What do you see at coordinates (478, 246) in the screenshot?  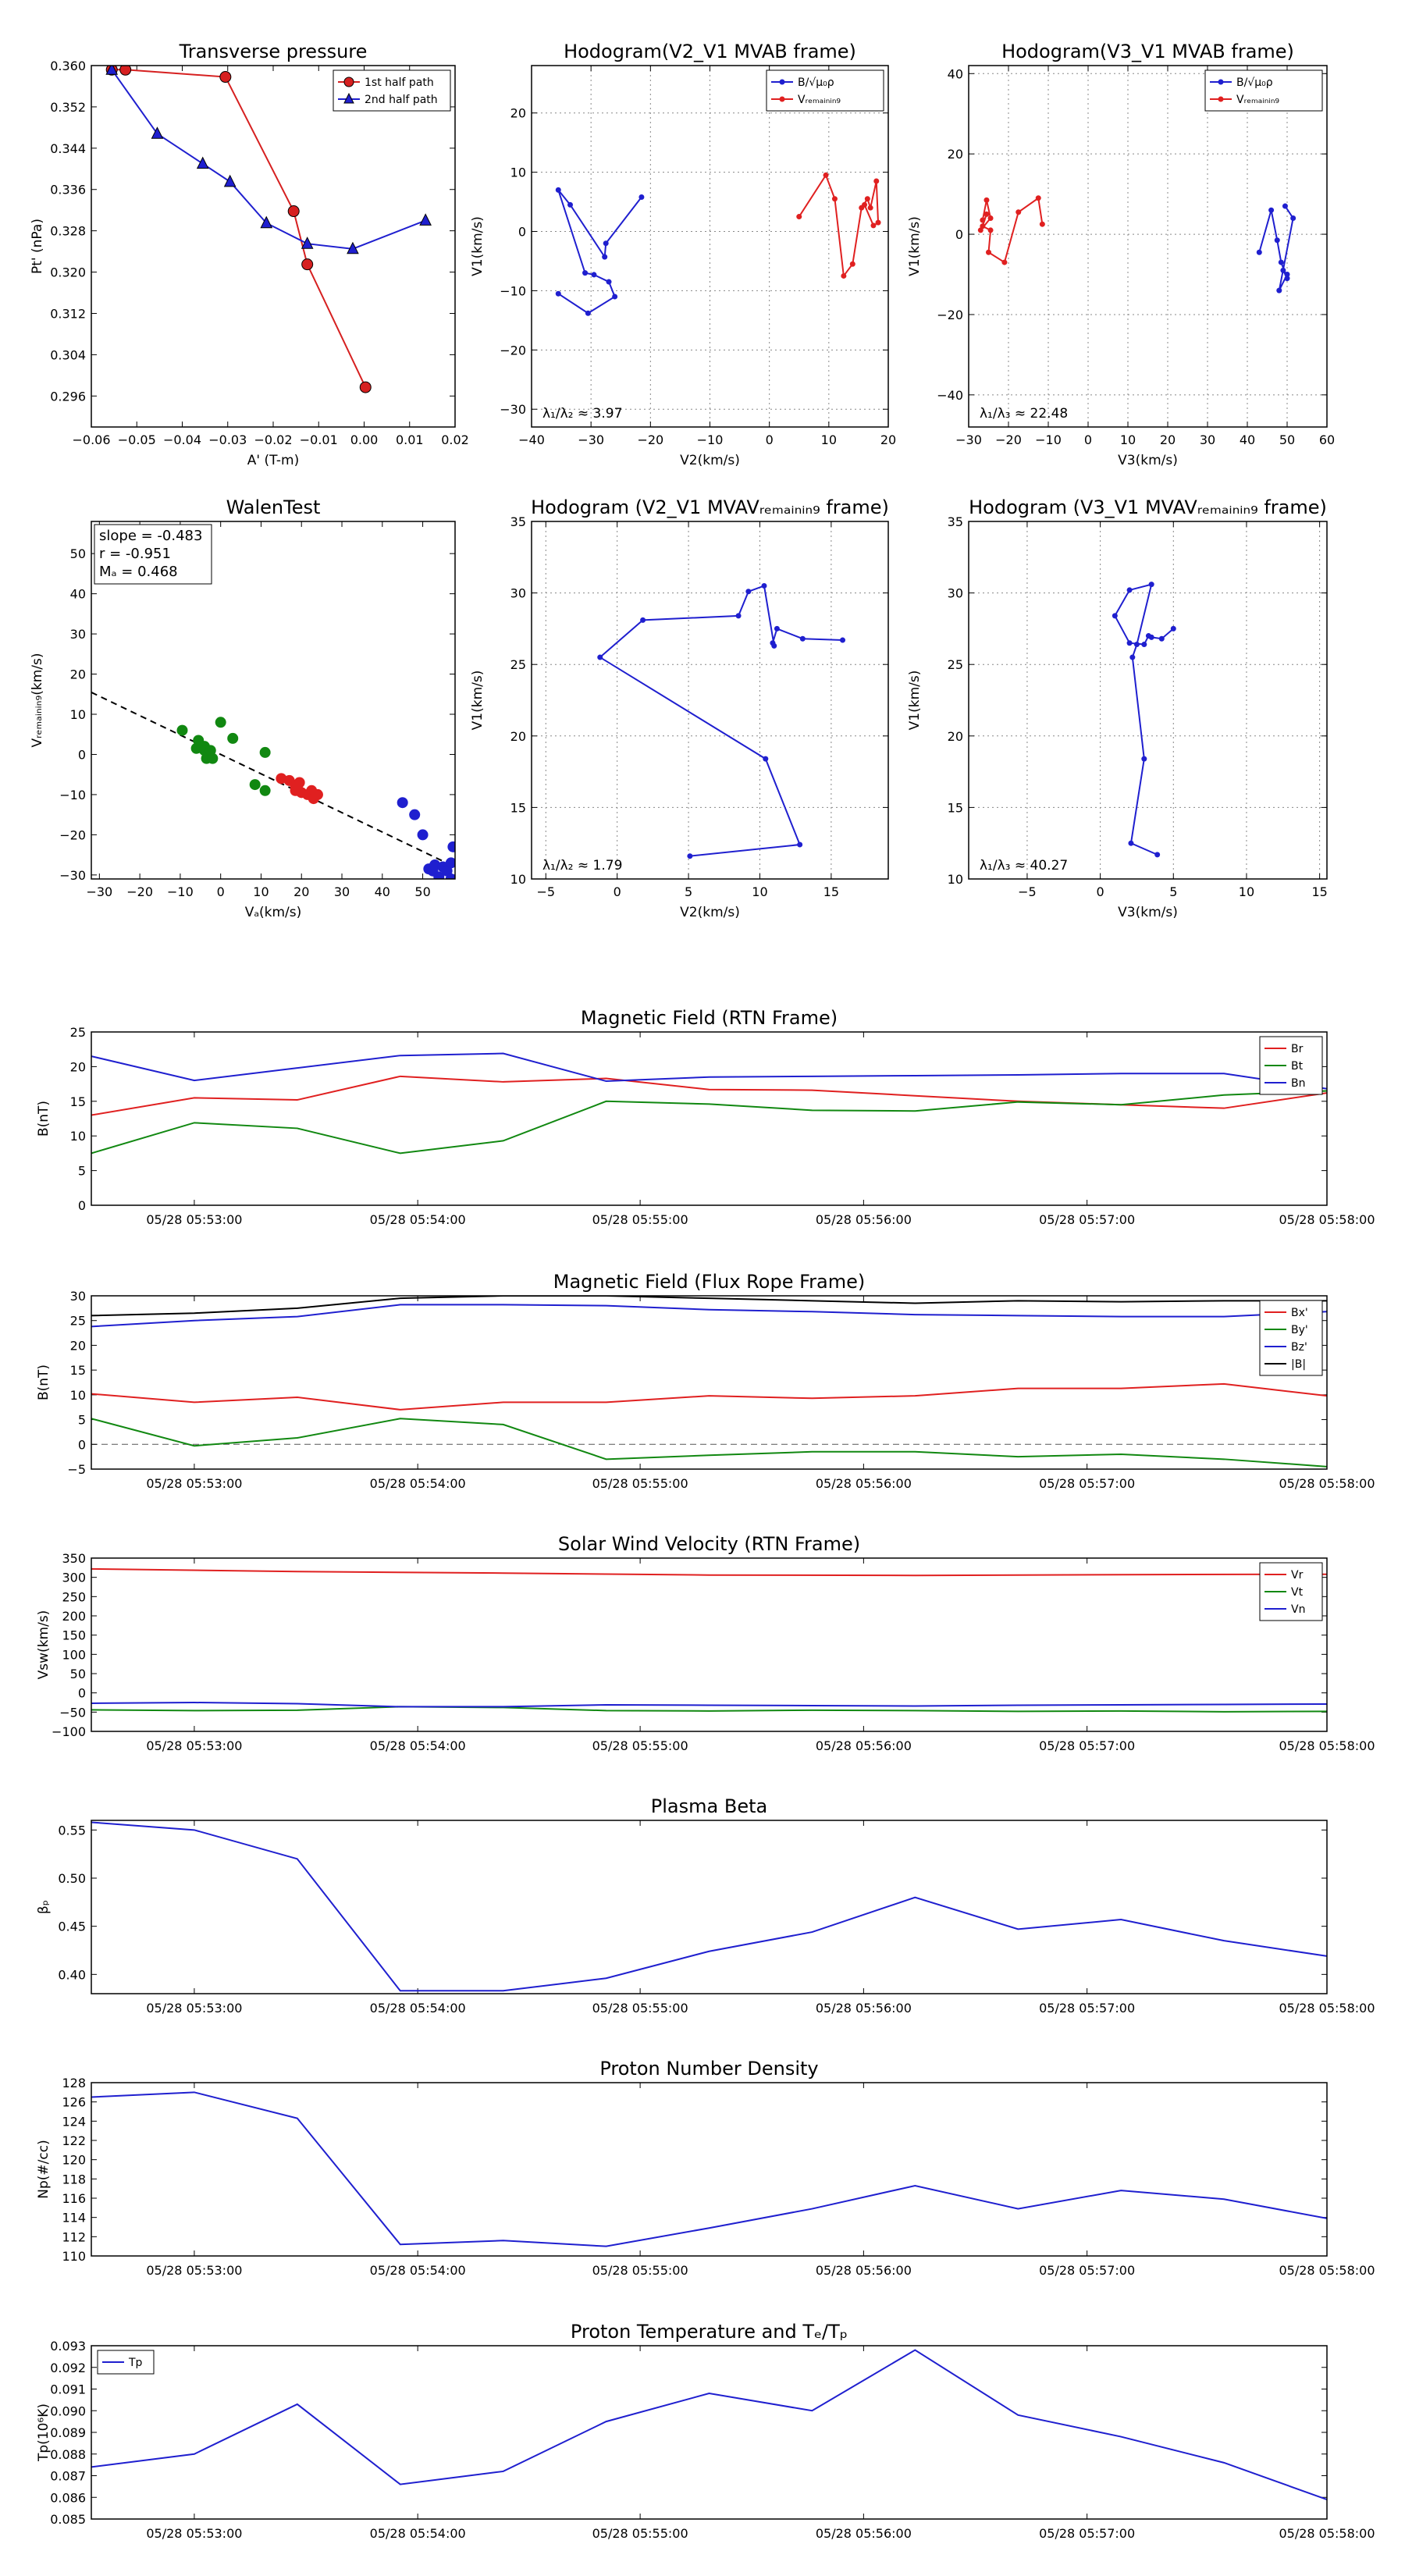 I see `y-axis-label: V1(km/s)` at bounding box center [478, 246].